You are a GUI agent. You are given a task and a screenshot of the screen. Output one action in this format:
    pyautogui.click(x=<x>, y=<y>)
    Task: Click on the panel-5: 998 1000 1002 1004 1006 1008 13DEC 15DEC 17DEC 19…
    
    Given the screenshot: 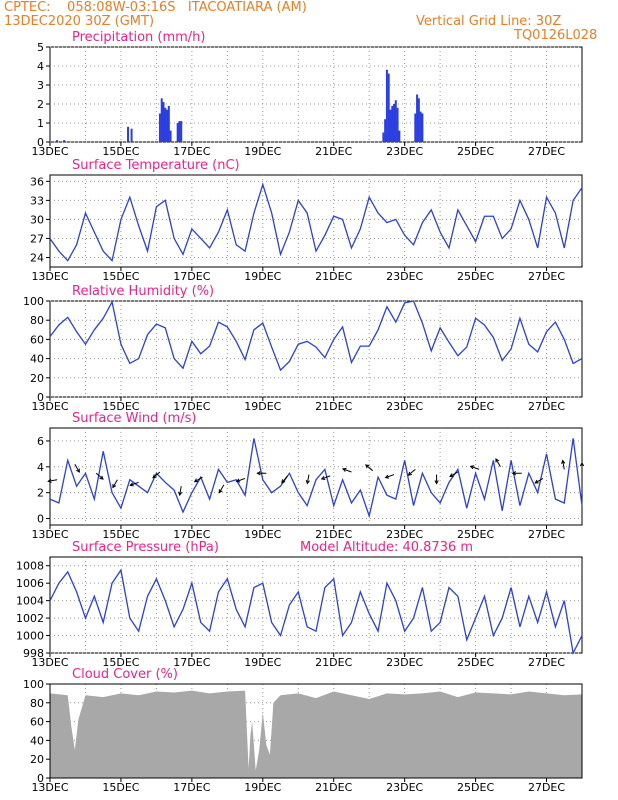 What is the action you would take?
    pyautogui.click(x=299, y=604)
    